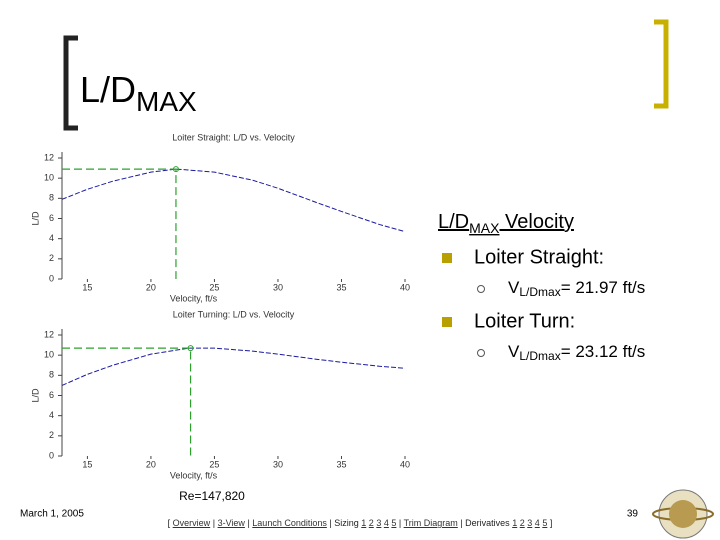 This screenshot has height=540, width=720. I want to click on chart-title: Loiter Turning: L/D vs. Velocity, so click(234, 314).